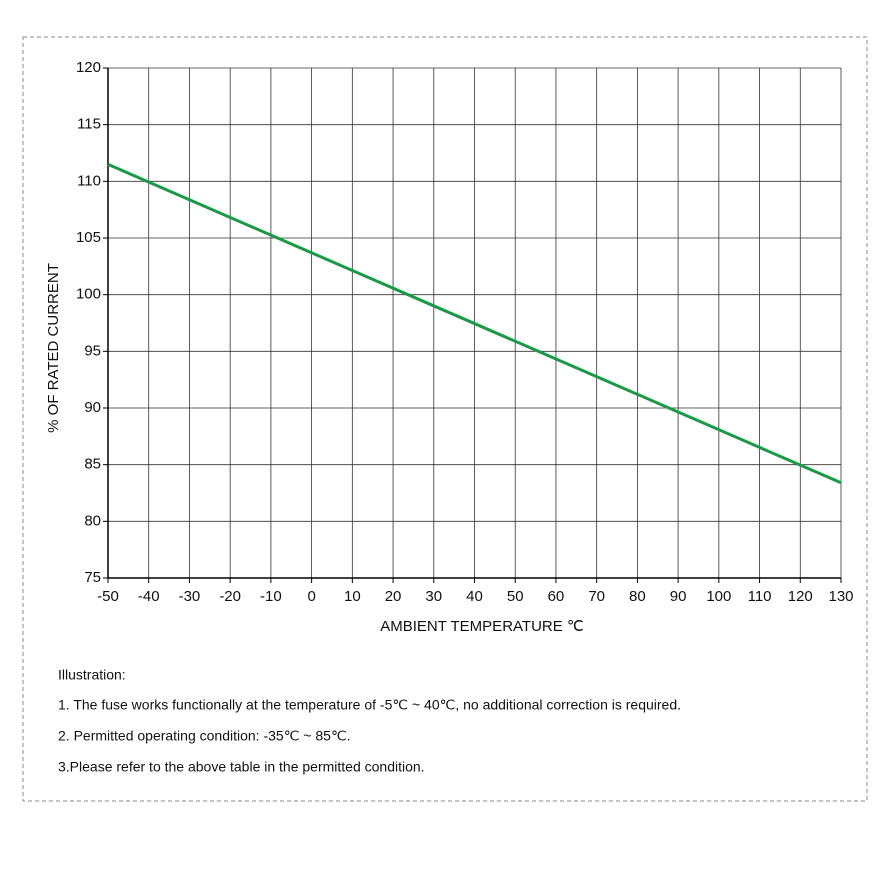 This screenshot has width=890, height=882. What do you see at coordinates (596, 596) in the screenshot?
I see `x-tick-label: 70` at bounding box center [596, 596].